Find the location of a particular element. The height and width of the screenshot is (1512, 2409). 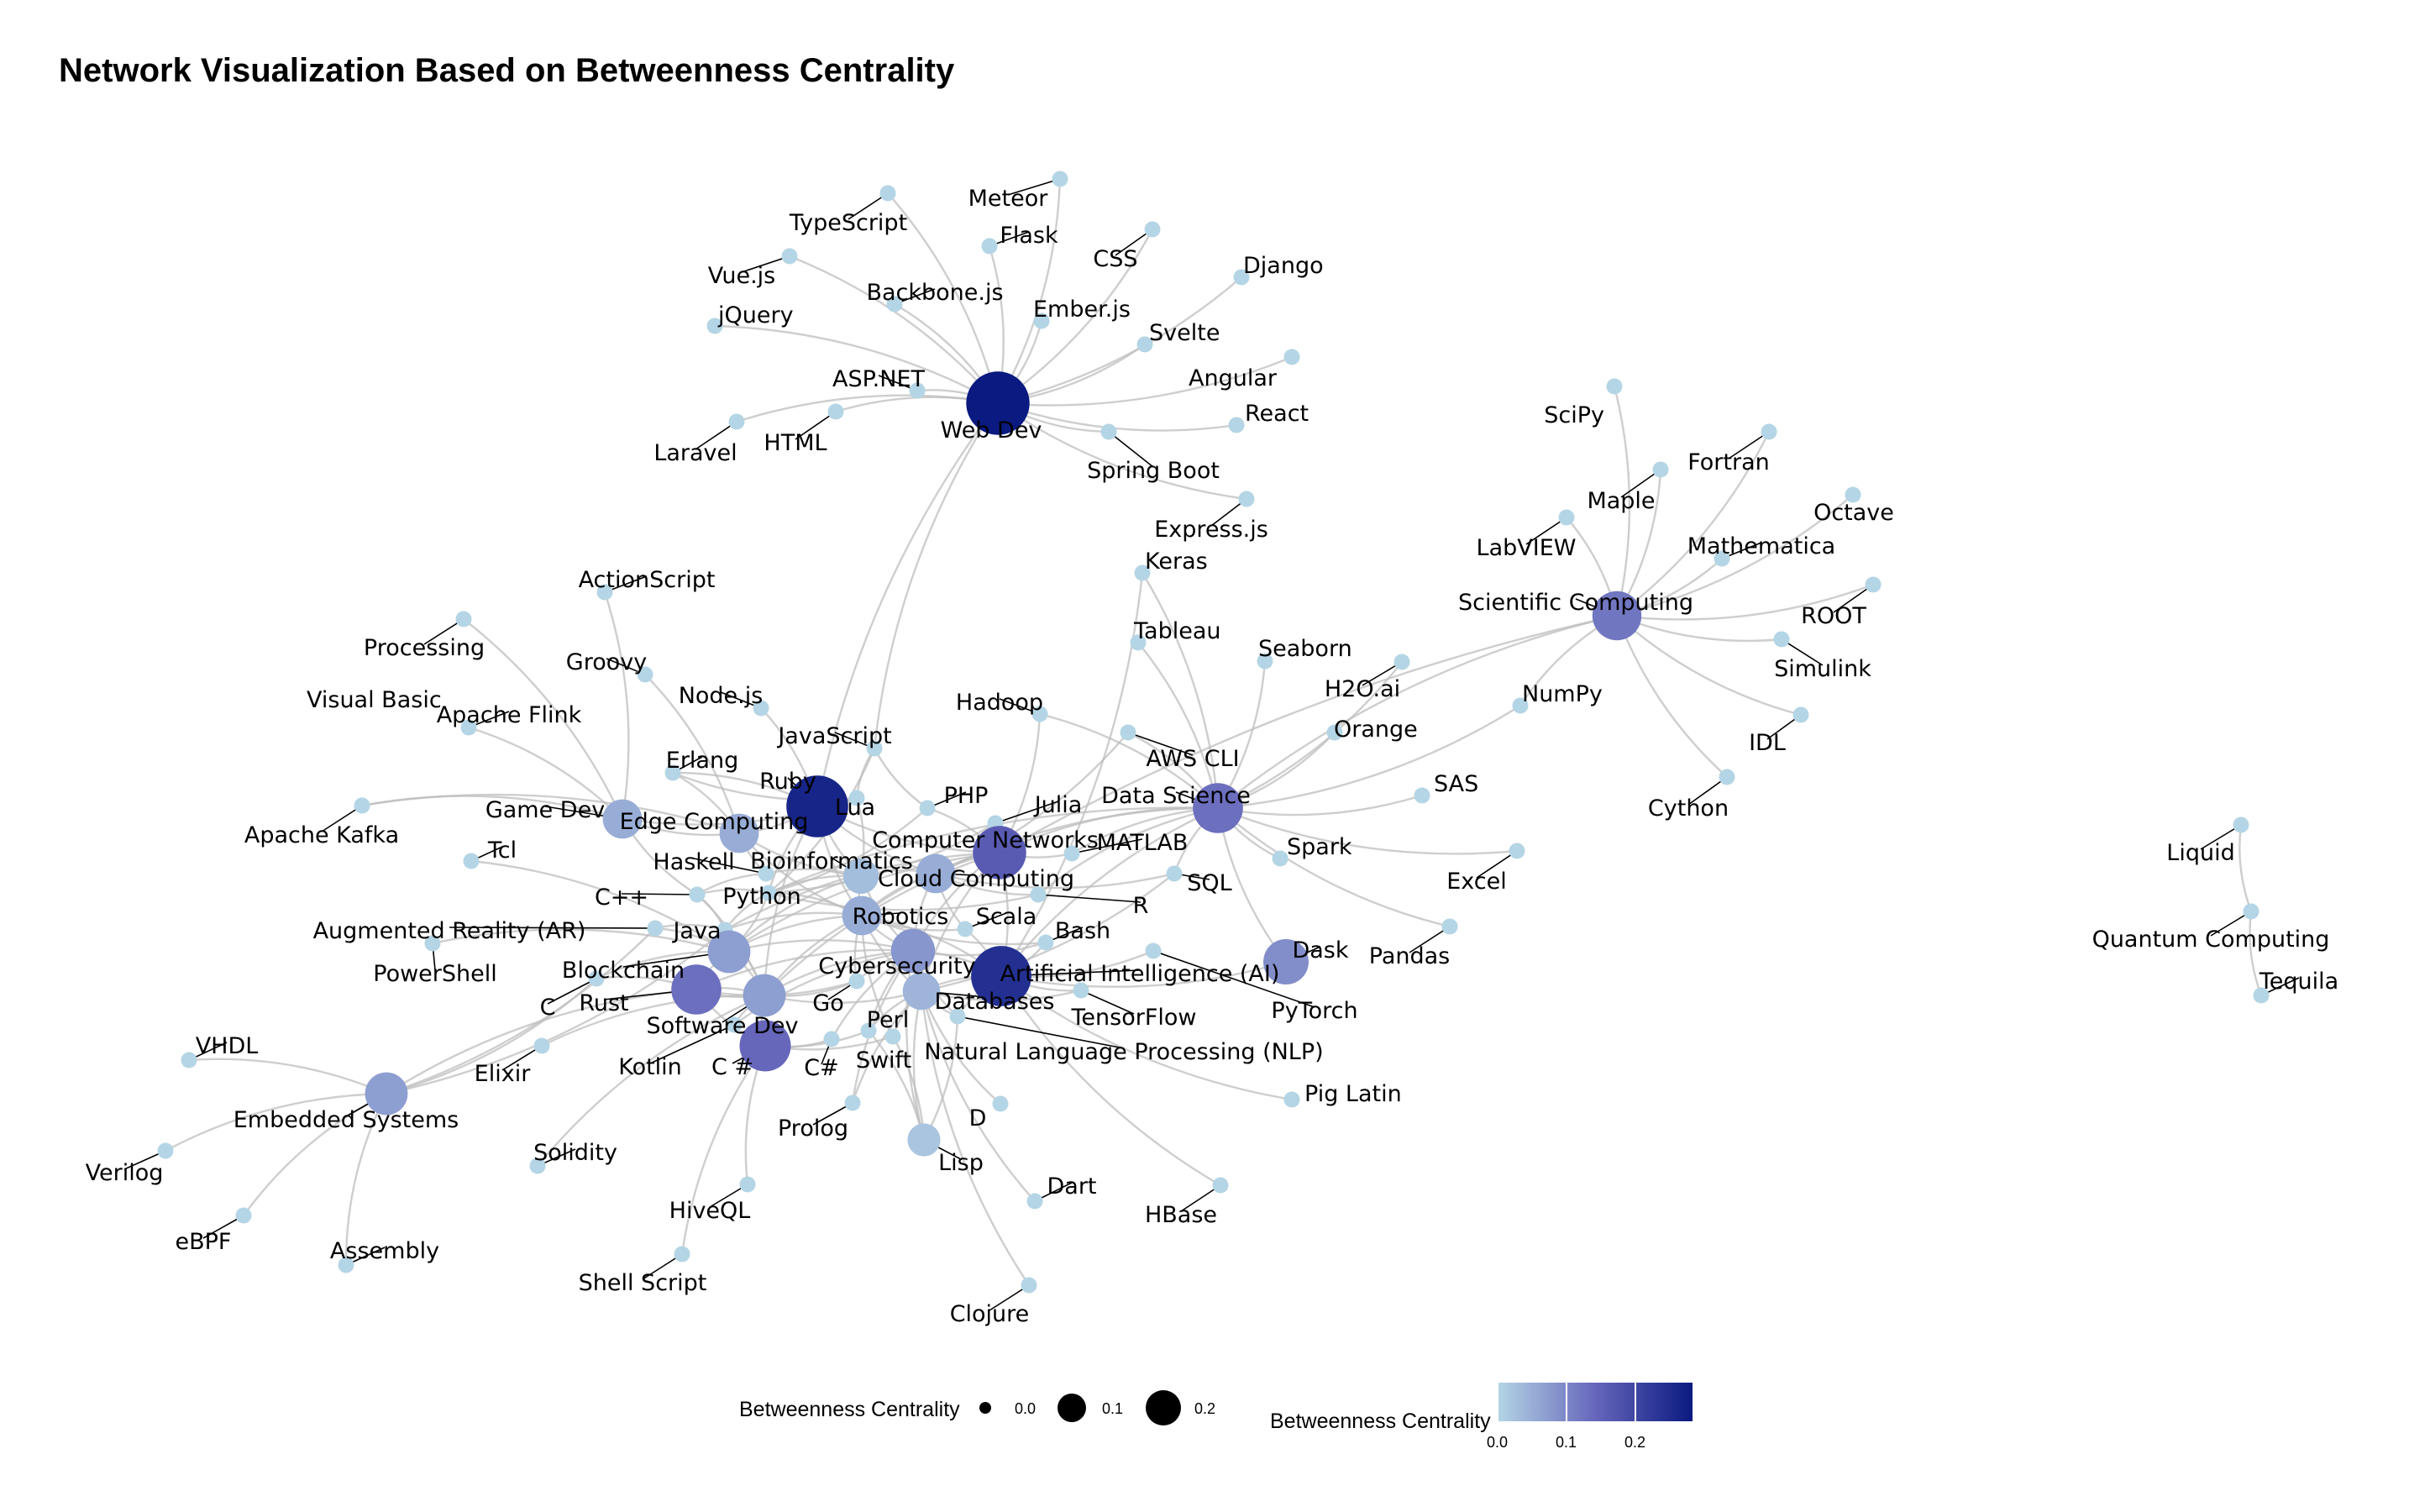

color-legend: Betweenness Centrality 0.0 0.1 0.2 is located at coordinates (1482, 1417).